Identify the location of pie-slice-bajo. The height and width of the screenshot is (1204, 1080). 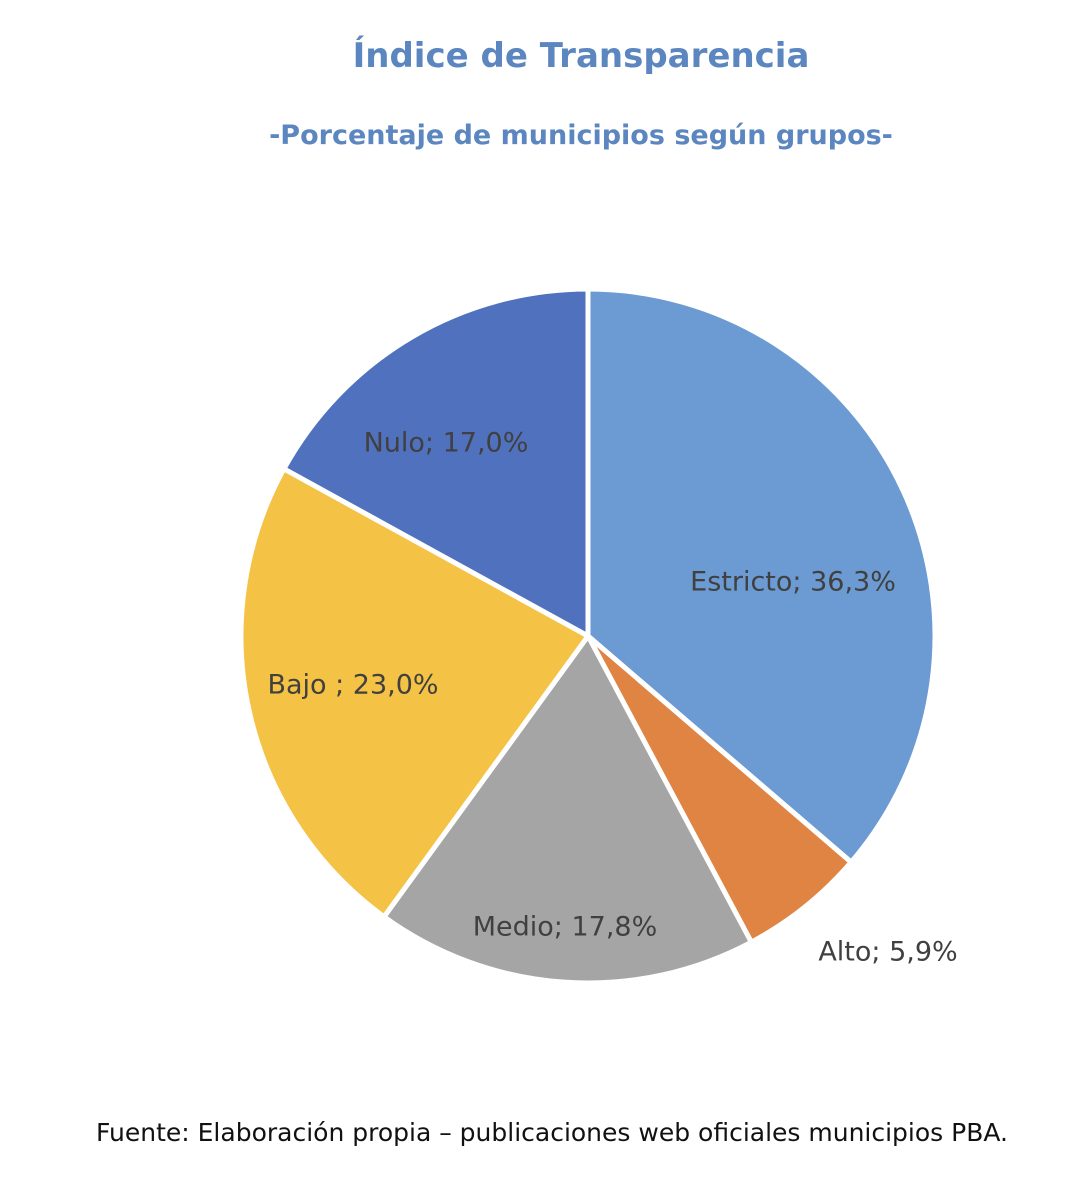
(414, 693).